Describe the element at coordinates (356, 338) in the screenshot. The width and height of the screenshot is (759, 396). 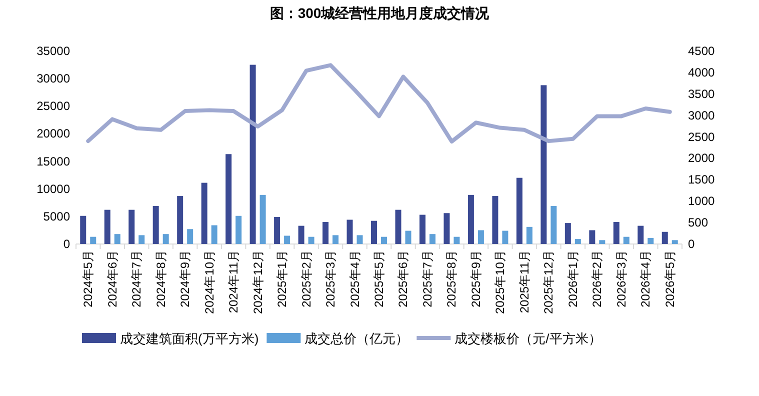
I see `legend-label: 成交总价（亿元）` at that location.